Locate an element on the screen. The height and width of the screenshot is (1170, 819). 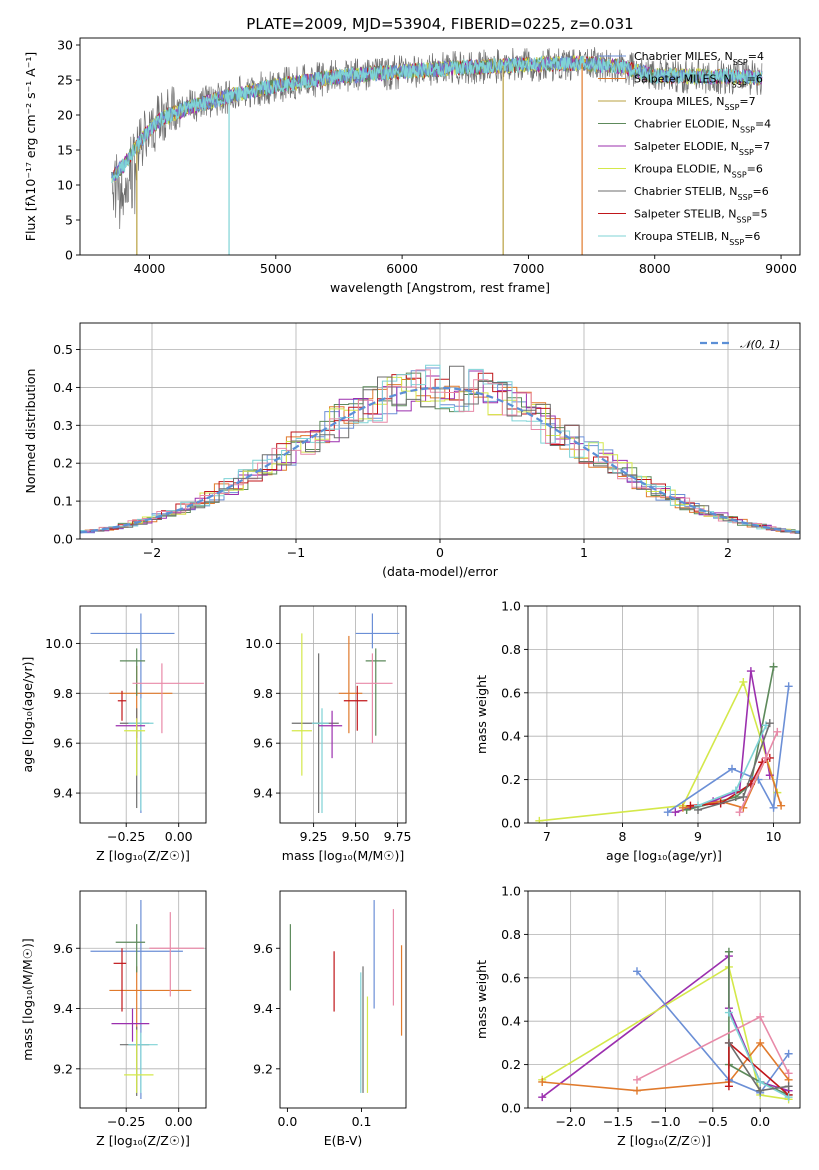
x-tick-label: 0.00 is located at coordinates (179, 836).